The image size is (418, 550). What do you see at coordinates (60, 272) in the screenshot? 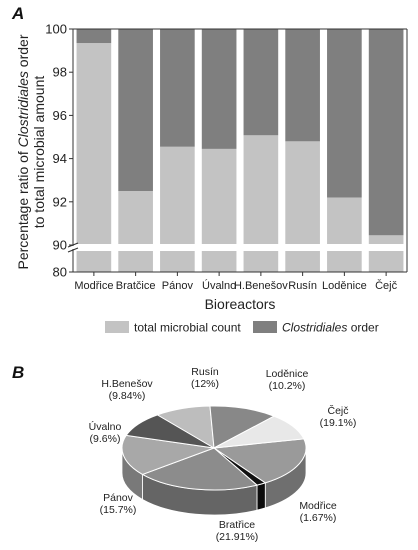
I see `y-tick-label-0: 80` at bounding box center [60, 272].